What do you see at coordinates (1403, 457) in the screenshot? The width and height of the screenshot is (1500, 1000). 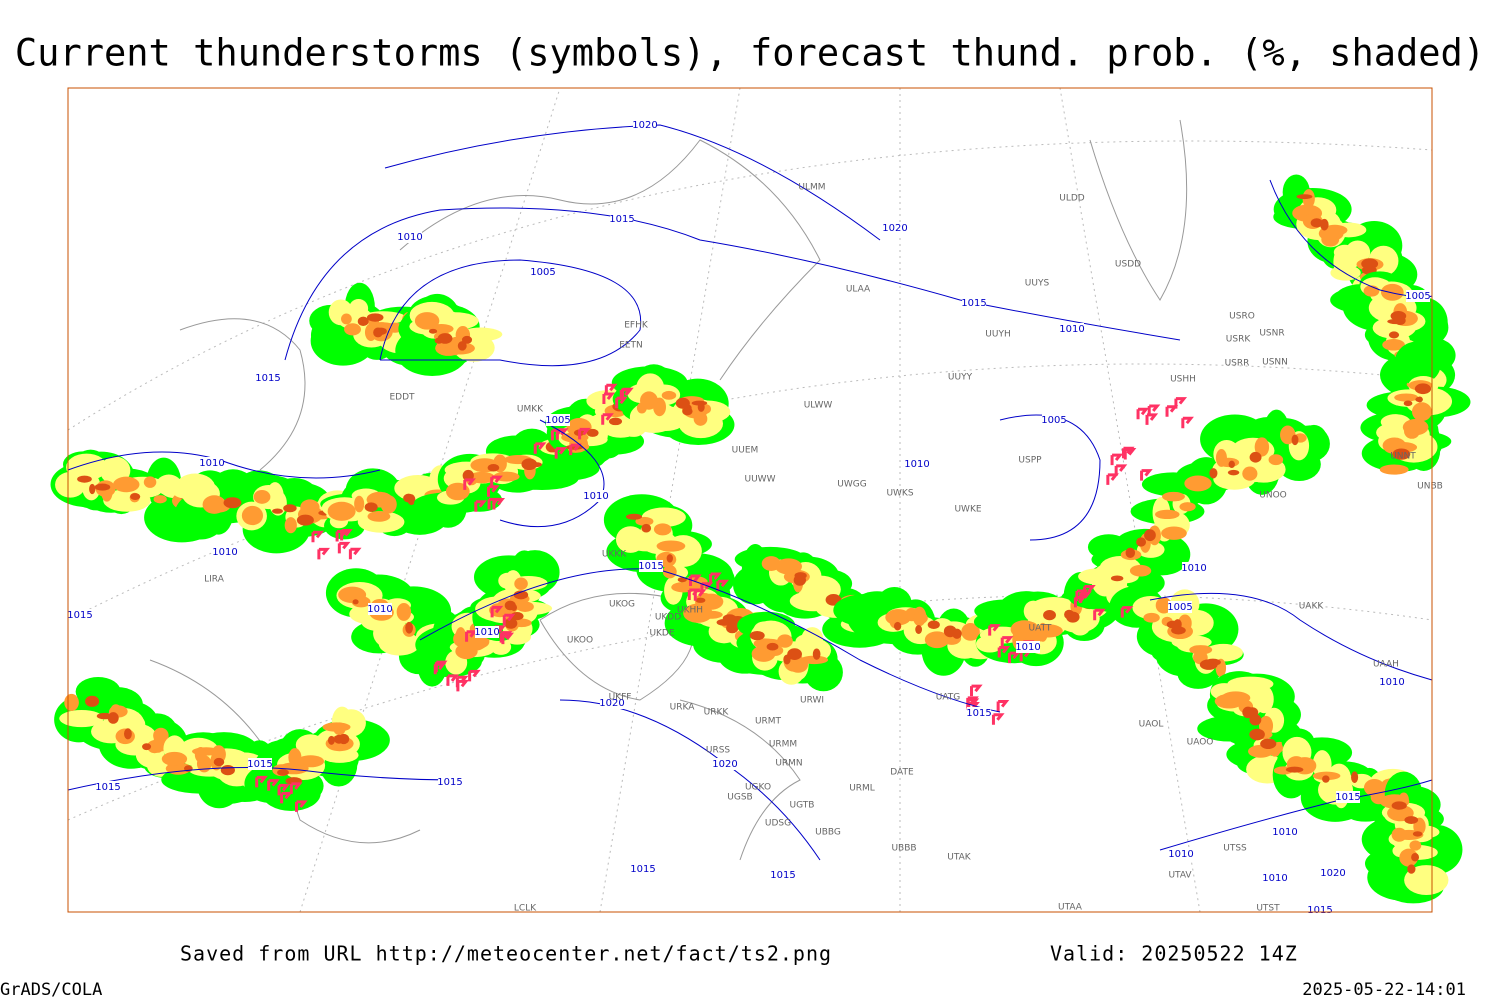 I see `station-label: UNNT` at bounding box center [1403, 457].